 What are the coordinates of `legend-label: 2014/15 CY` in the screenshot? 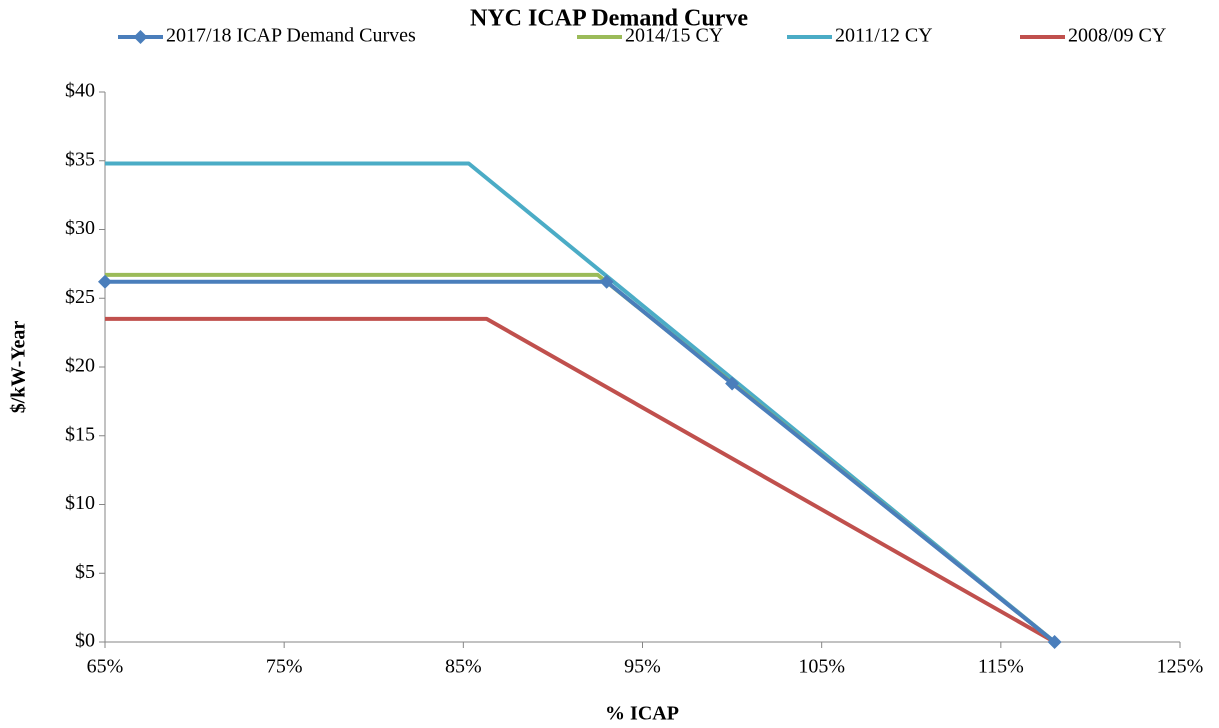 It's located at (674, 36).